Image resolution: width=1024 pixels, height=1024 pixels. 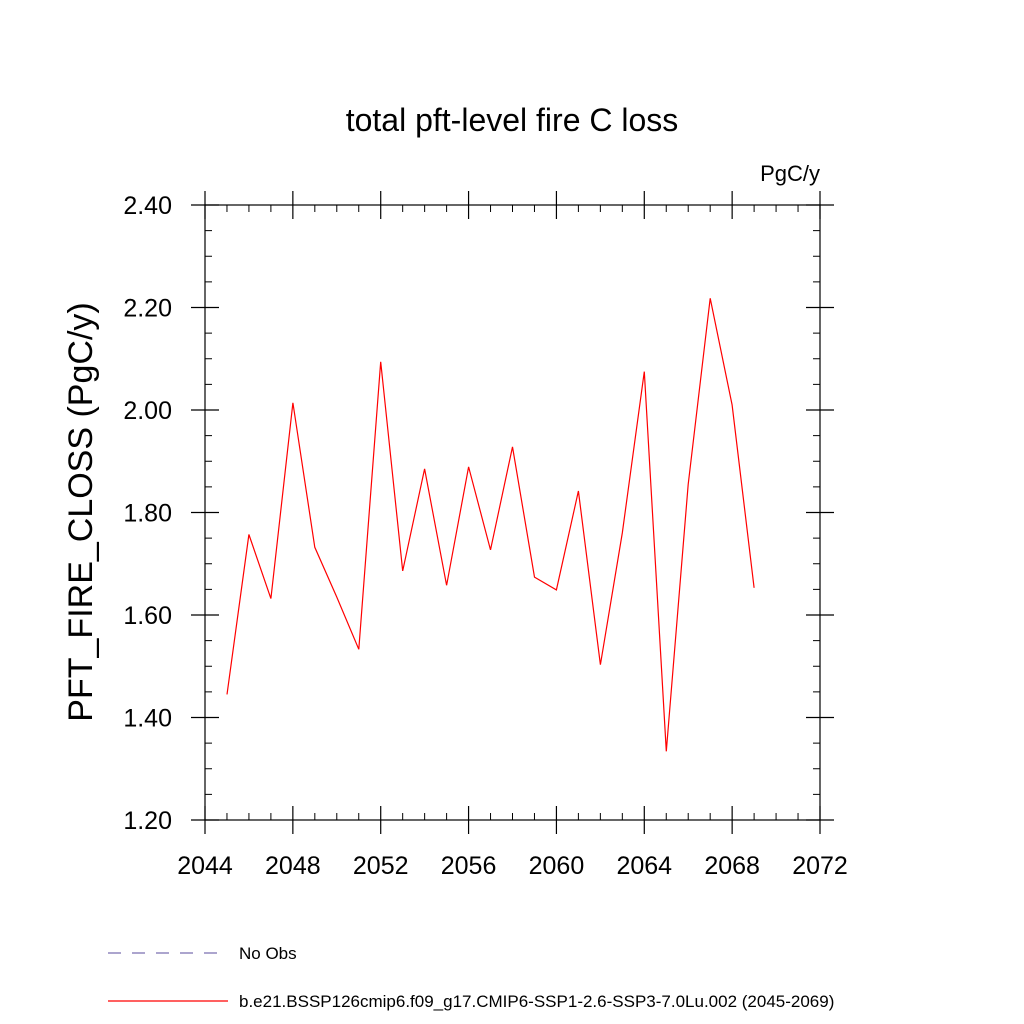 I want to click on x-tick-label: 2056, so click(x=469, y=866).